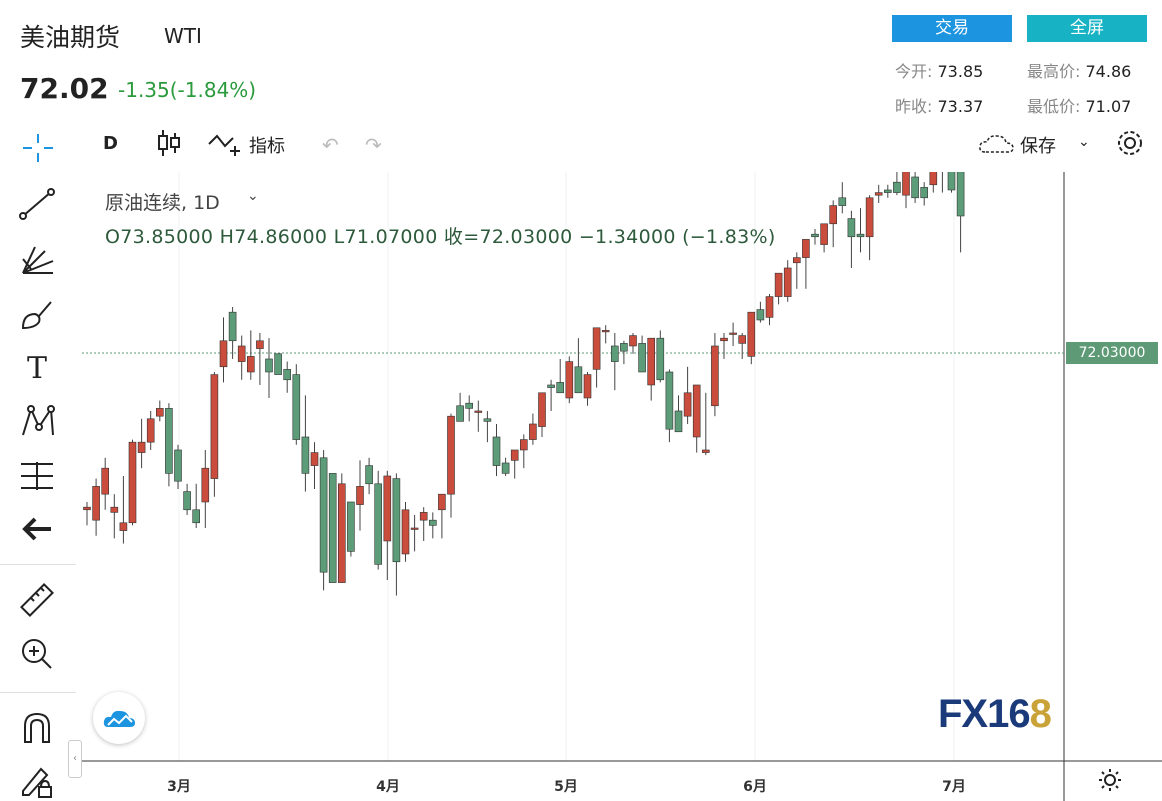 Image resolution: width=1162 pixels, height=801 pixels. I want to click on magnet-icon, so click(37, 728).